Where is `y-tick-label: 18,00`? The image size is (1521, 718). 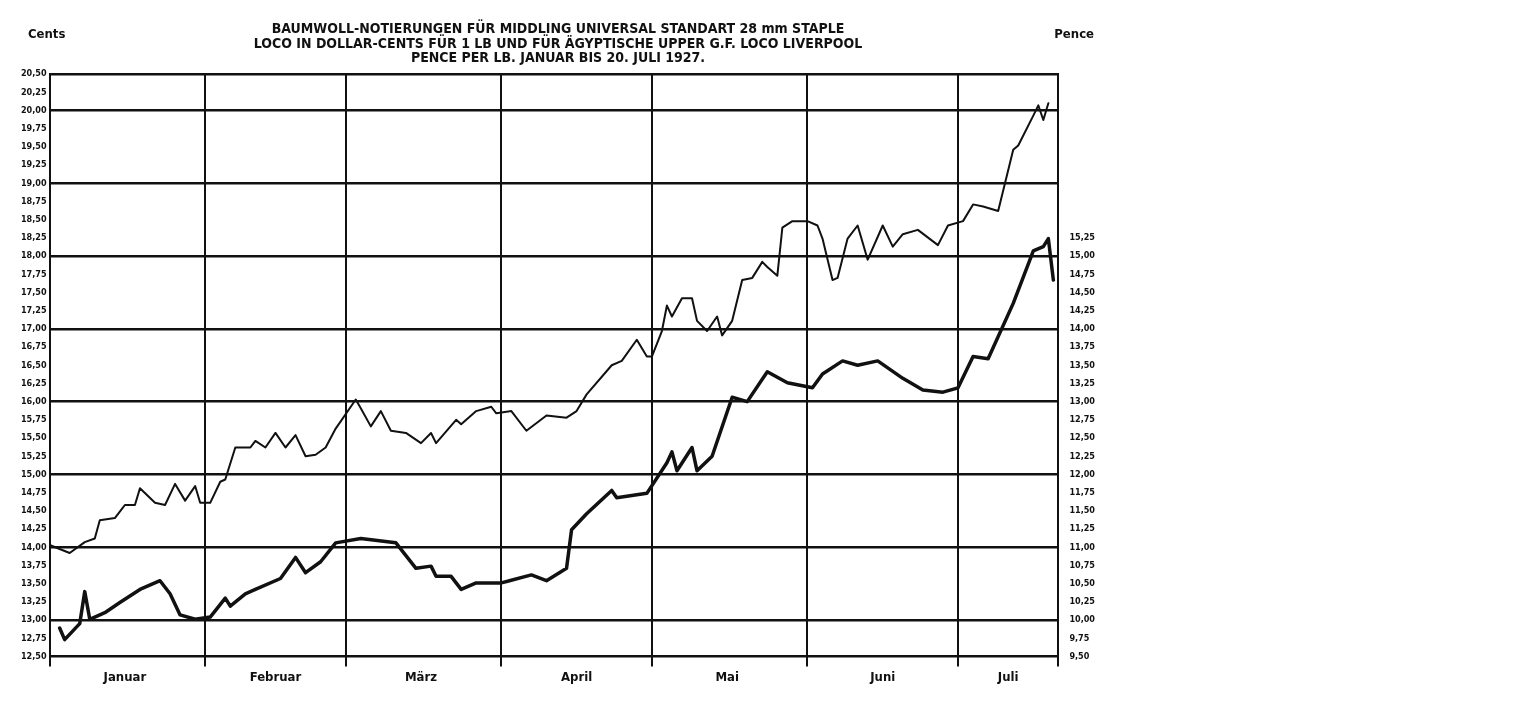 y-tick-label: 18,00 is located at coordinates (33, 255).